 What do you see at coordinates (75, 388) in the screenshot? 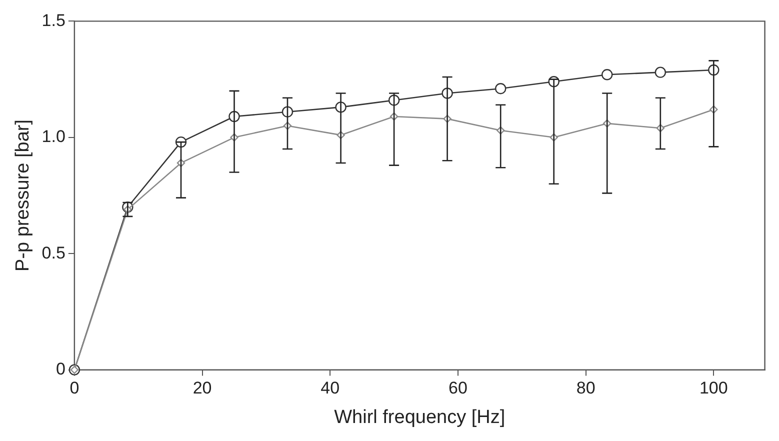
I see `x-tick-label: 0` at bounding box center [75, 388].